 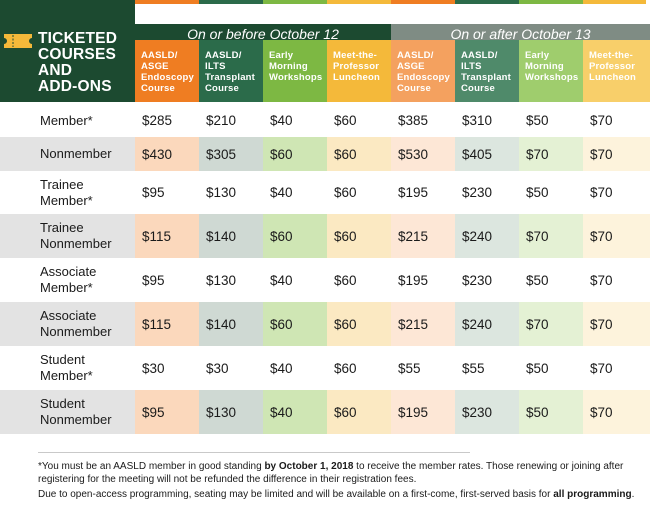 I want to click on table-title: TICKETED COURSES AND ADD-ONS, so click(x=78, y=62).